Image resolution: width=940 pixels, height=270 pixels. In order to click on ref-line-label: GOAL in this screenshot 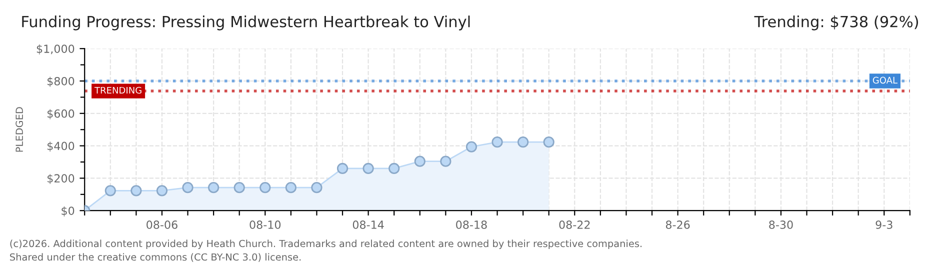, I will do `click(885, 80)`.